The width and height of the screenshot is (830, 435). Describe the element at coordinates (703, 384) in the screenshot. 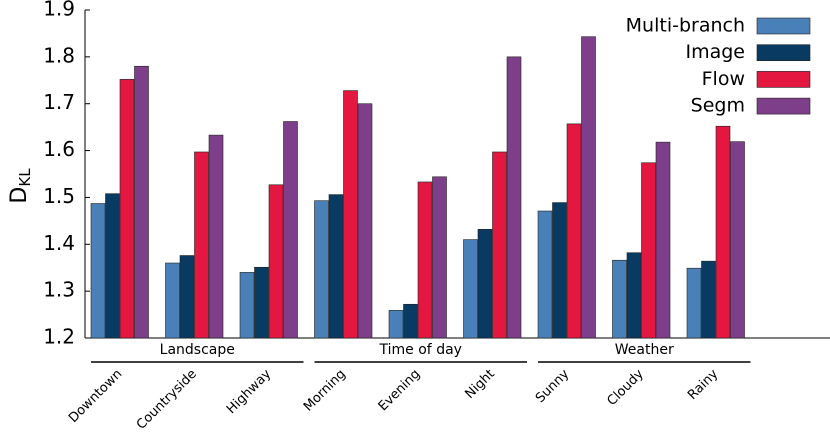

I see `x-tick-label: Rainy` at that location.